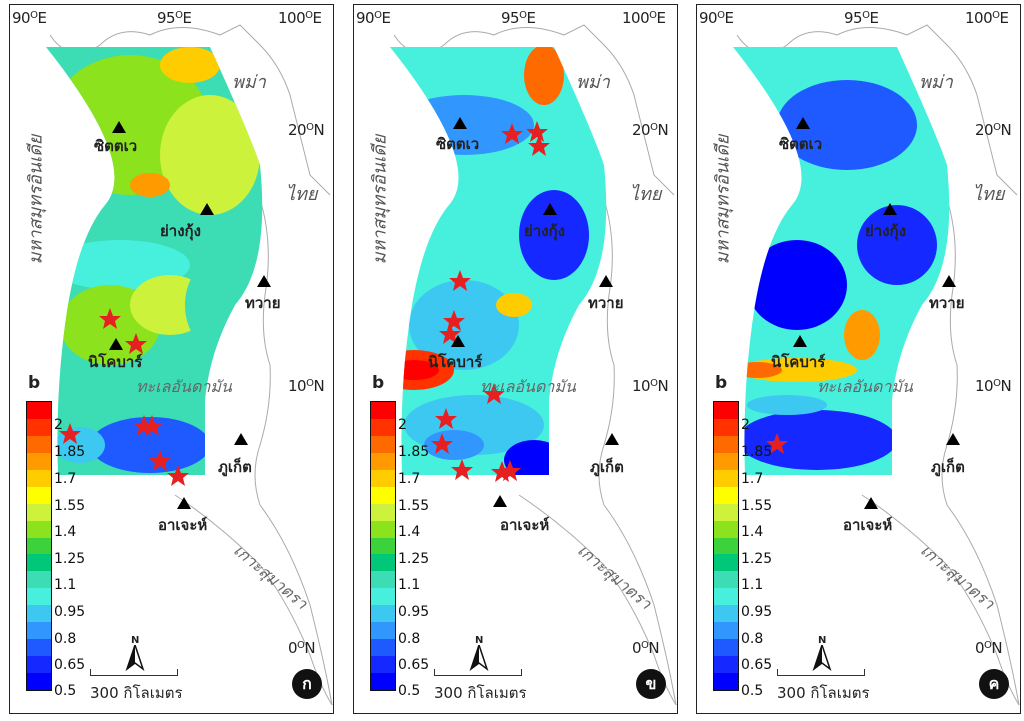  Describe the element at coordinates (644, 18) in the screenshot. I see `lon-label-100: 100OE` at that location.